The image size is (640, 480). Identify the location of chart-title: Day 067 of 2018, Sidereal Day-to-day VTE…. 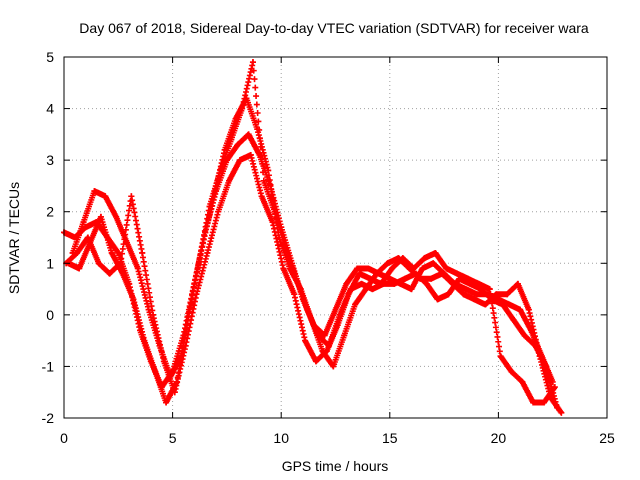
(334, 28).